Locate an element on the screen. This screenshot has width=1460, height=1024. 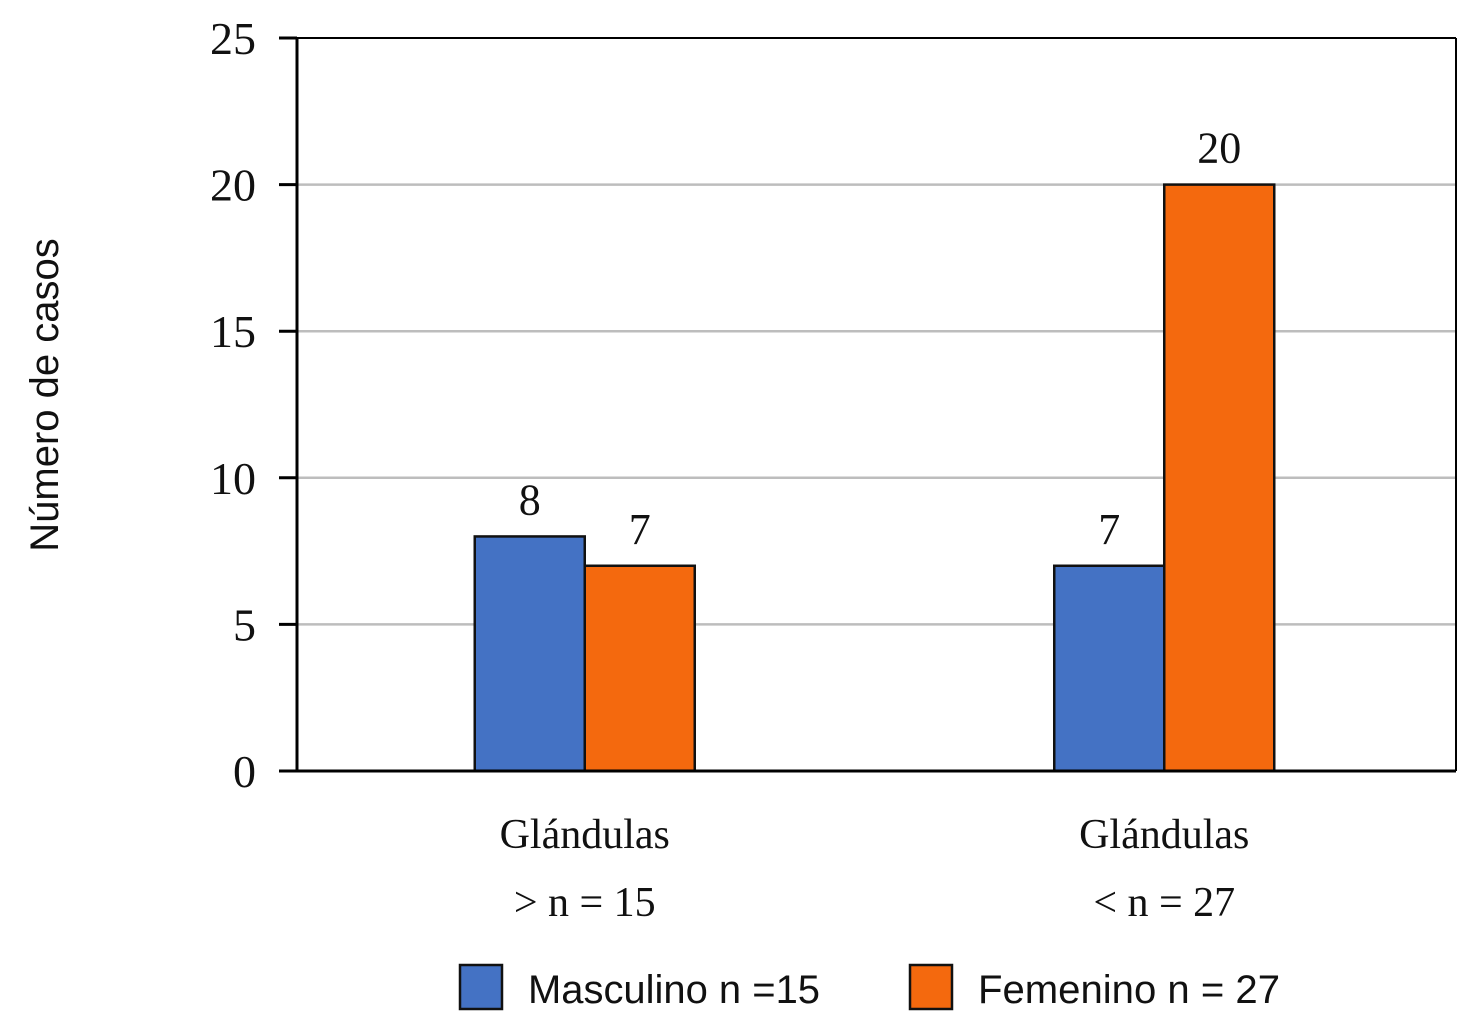
y-axis-title: Número de casos is located at coordinates (45, 394).